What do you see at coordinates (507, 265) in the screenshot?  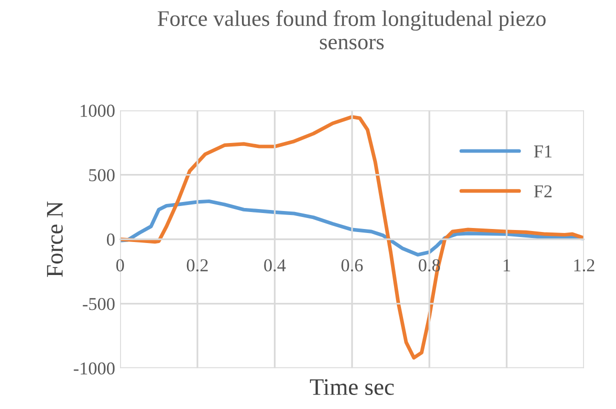 I see `x-tick-label: 1` at bounding box center [507, 265].